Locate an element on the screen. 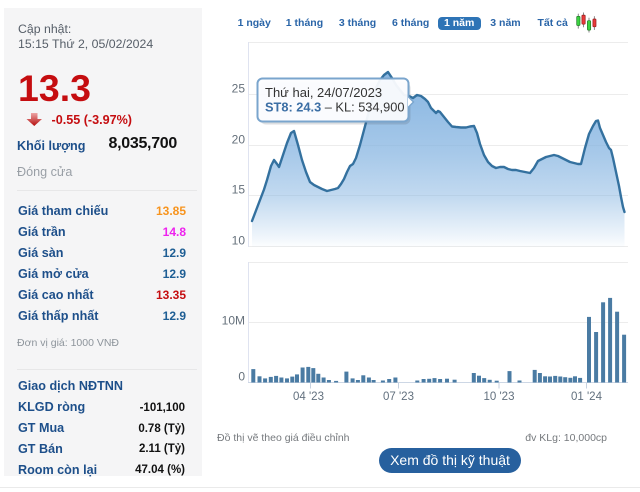 The height and width of the screenshot is (492, 640). svg-text: 0 is located at coordinates (241, 377).